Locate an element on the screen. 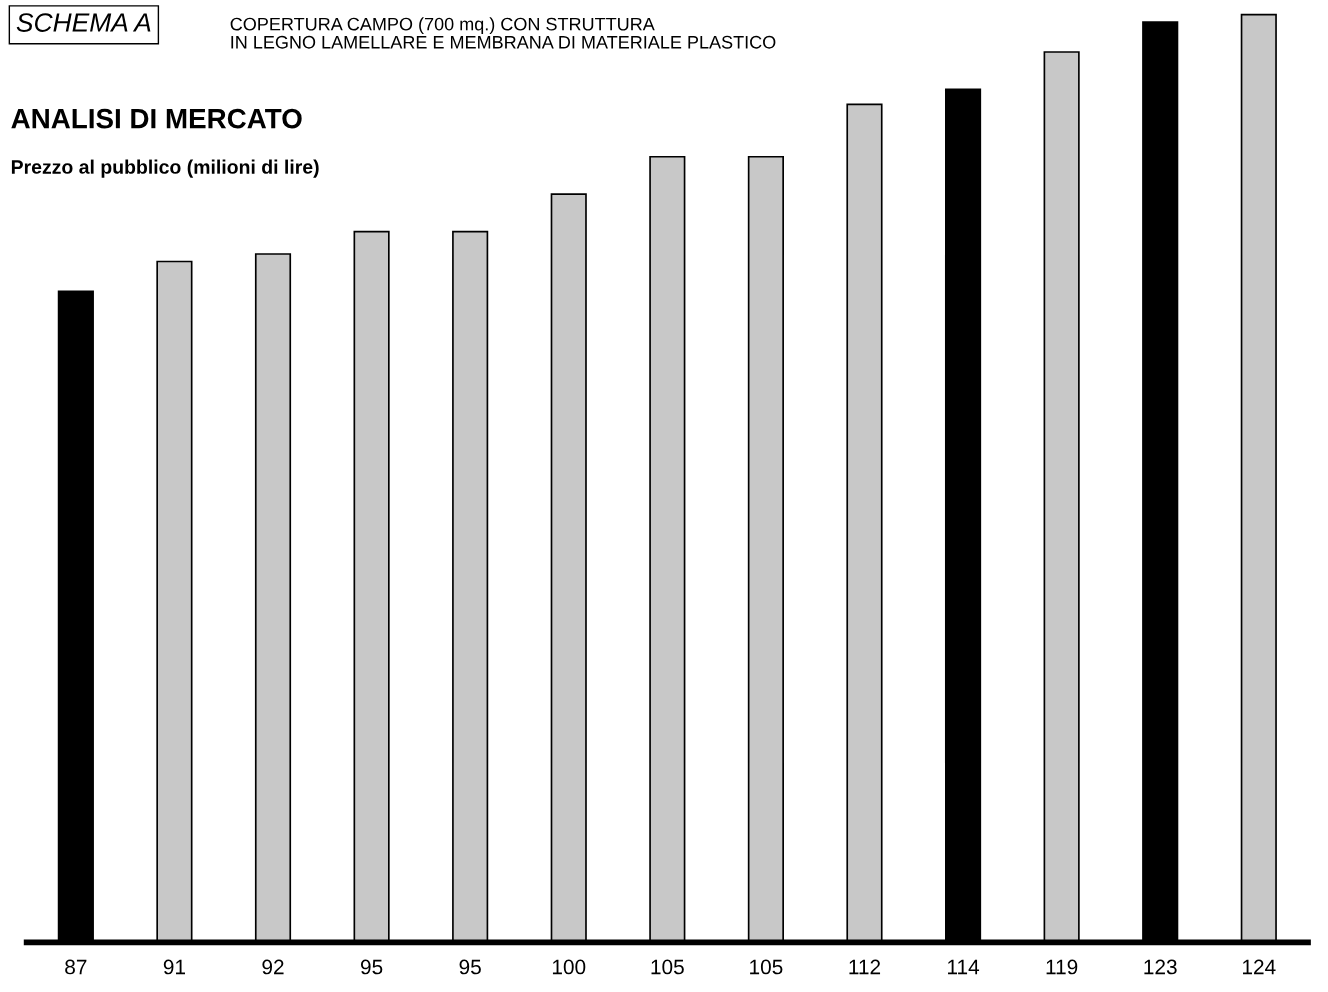 Image resolution: width=1328 pixels, height=992 pixels. data-label: 124 is located at coordinates (1259, 967).